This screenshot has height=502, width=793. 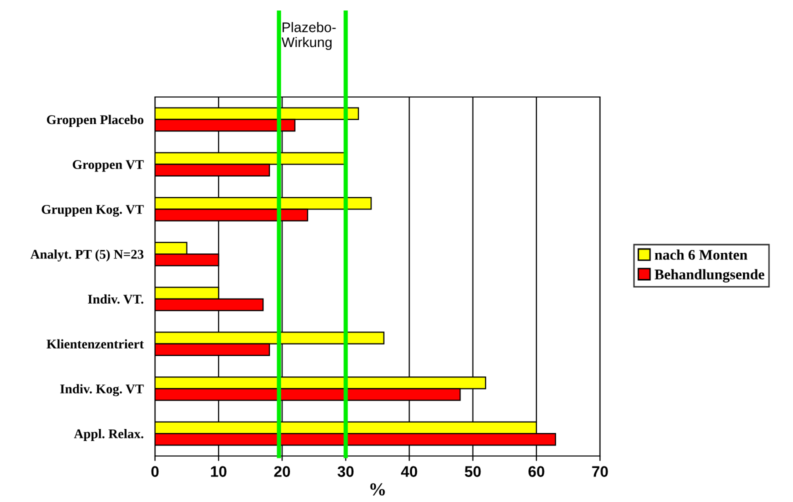 What do you see at coordinates (282, 471) in the screenshot?
I see `x-tick-label: 20` at bounding box center [282, 471].